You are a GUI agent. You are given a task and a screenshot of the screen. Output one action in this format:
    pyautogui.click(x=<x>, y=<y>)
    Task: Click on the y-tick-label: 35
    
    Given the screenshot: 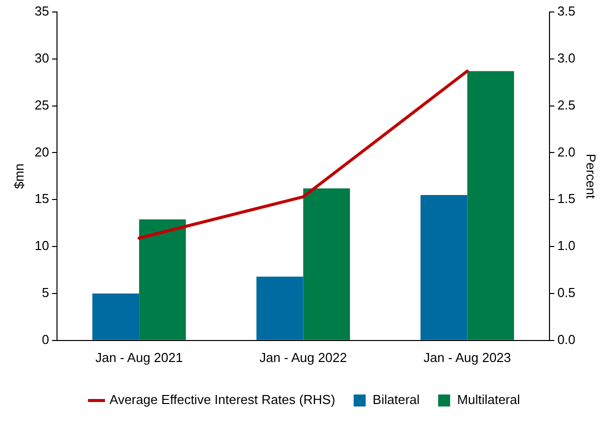 What is the action you would take?
    pyautogui.click(x=42, y=11)
    